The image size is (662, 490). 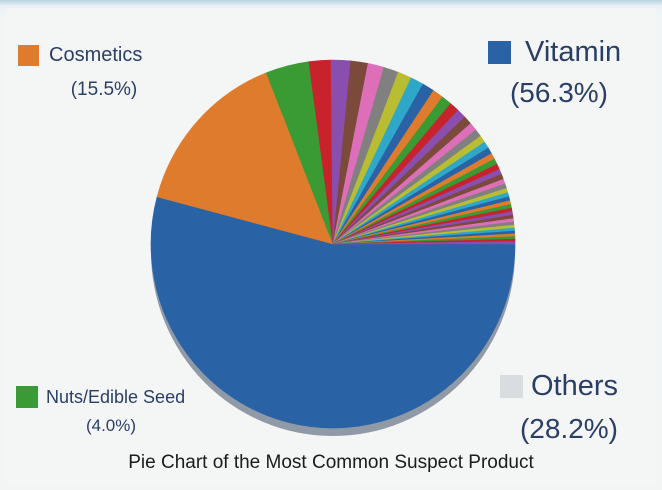 What do you see at coordinates (111, 411) in the screenshot?
I see `legend-nuts: Nuts/Edible Seed (4.0%)` at bounding box center [111, 411].